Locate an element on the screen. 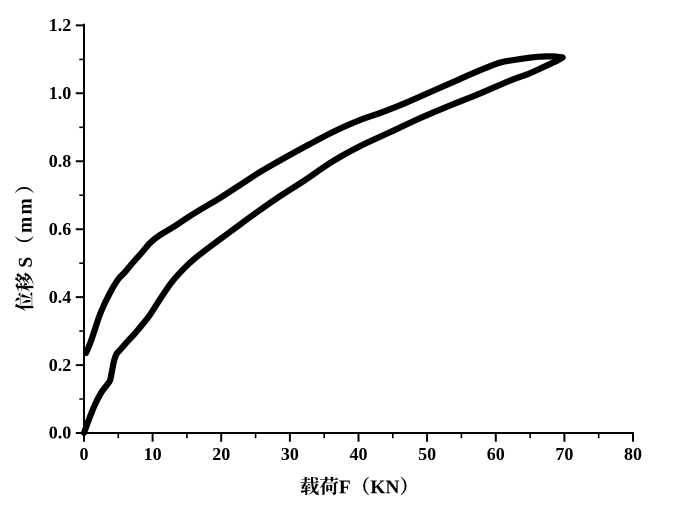 The image size is (674, 511). svg-text: 1.0 is located at coordinates (60, 93).